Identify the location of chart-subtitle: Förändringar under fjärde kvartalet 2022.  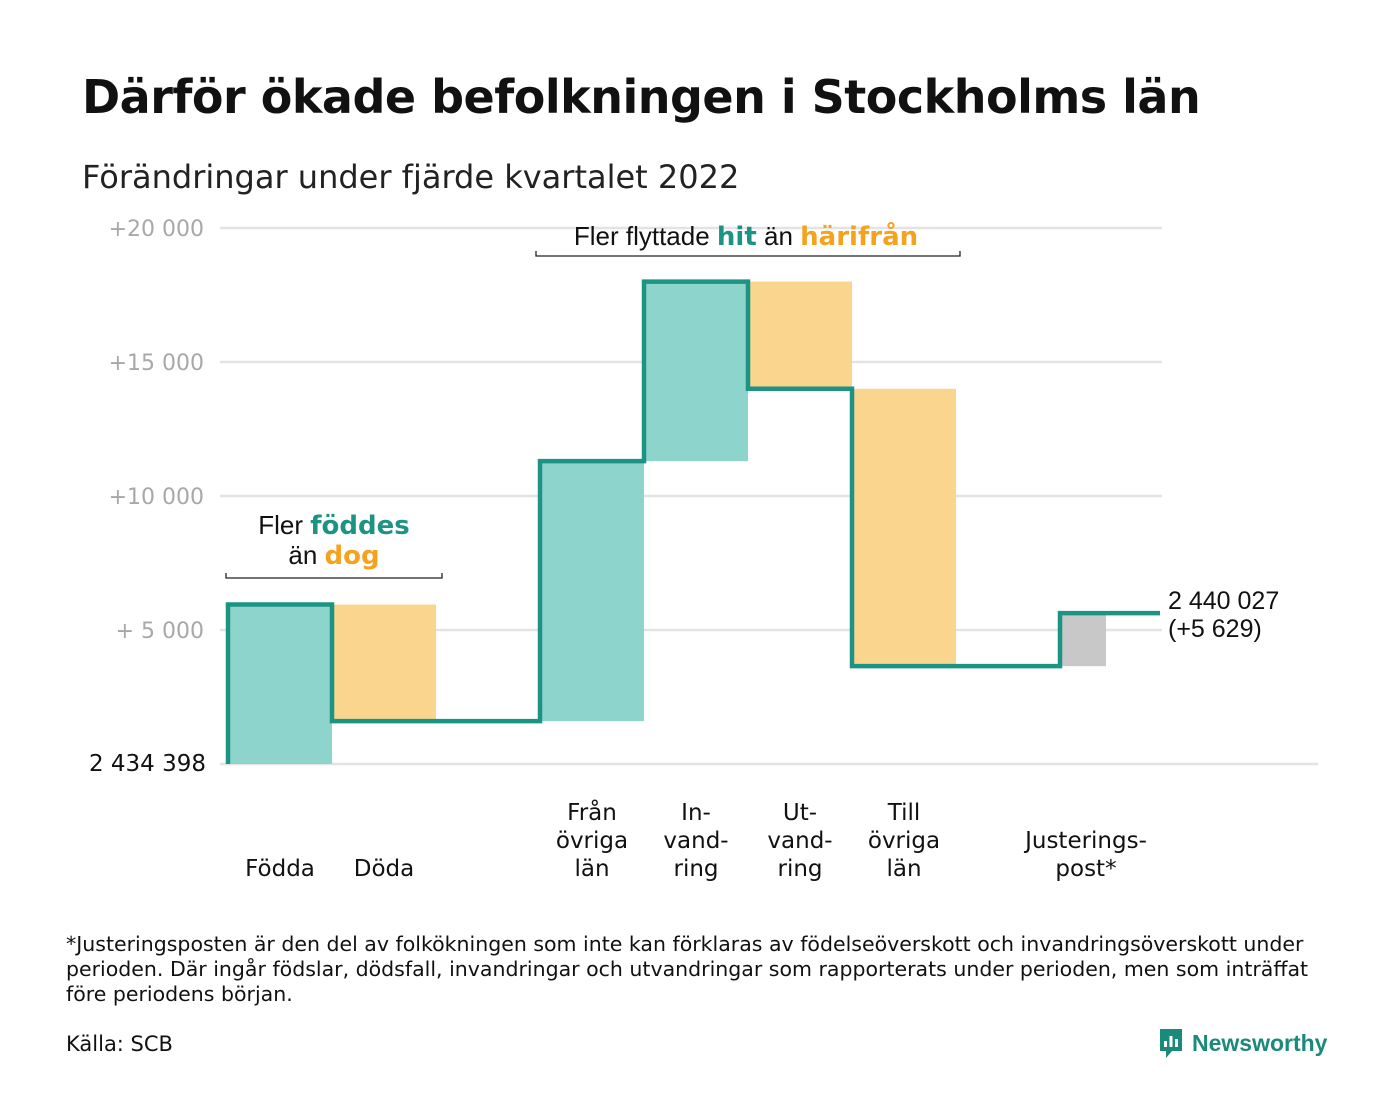
(411, 177).